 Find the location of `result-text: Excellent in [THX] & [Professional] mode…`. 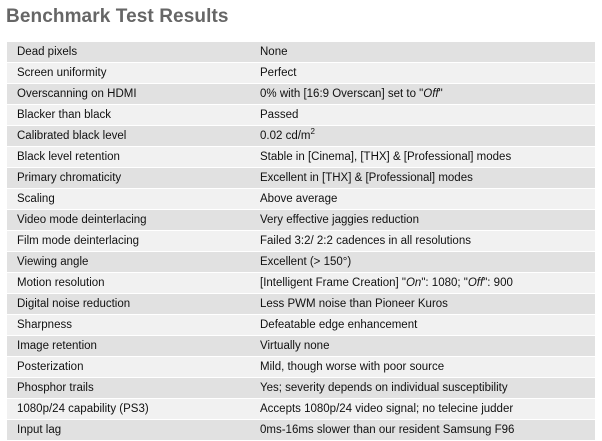

result-text: Excellent in [THX] & [Professional] mode… is located at coordinates (366, 177).